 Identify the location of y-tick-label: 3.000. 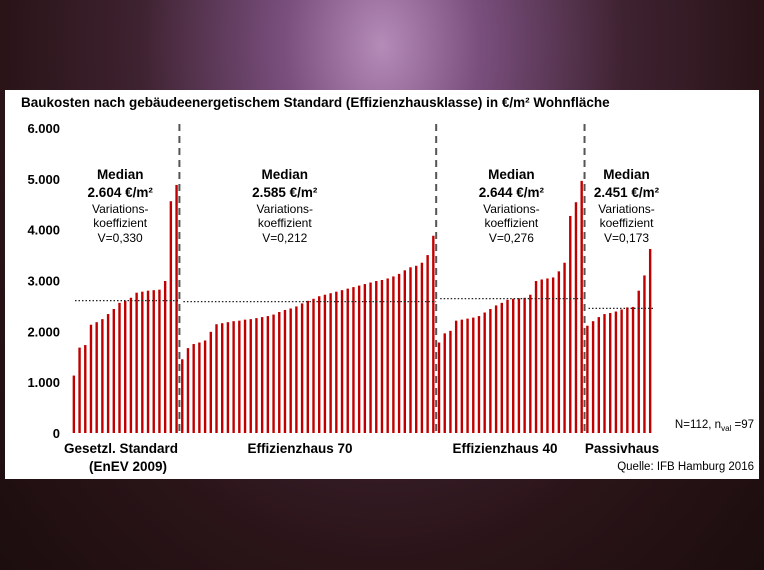
(43, 281).